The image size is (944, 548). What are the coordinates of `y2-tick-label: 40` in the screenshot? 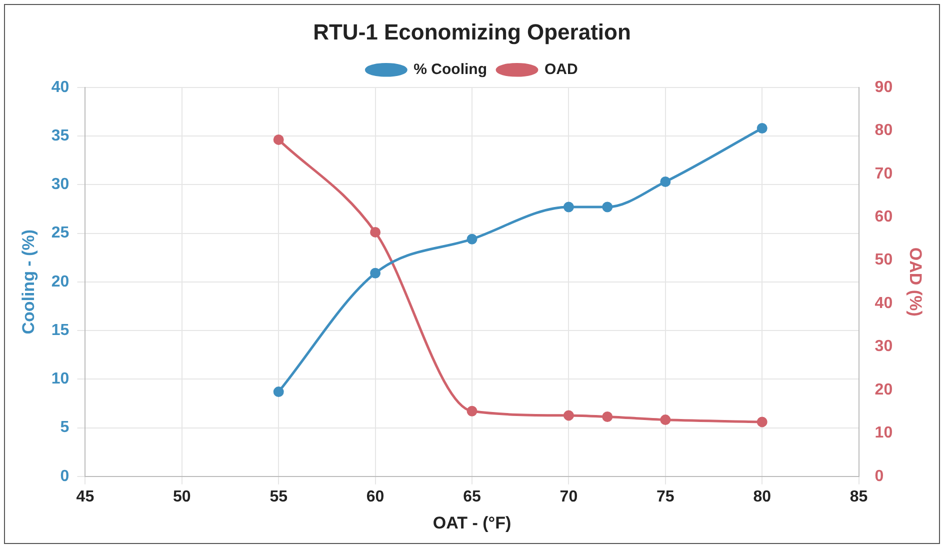 It's located at (883, 303).